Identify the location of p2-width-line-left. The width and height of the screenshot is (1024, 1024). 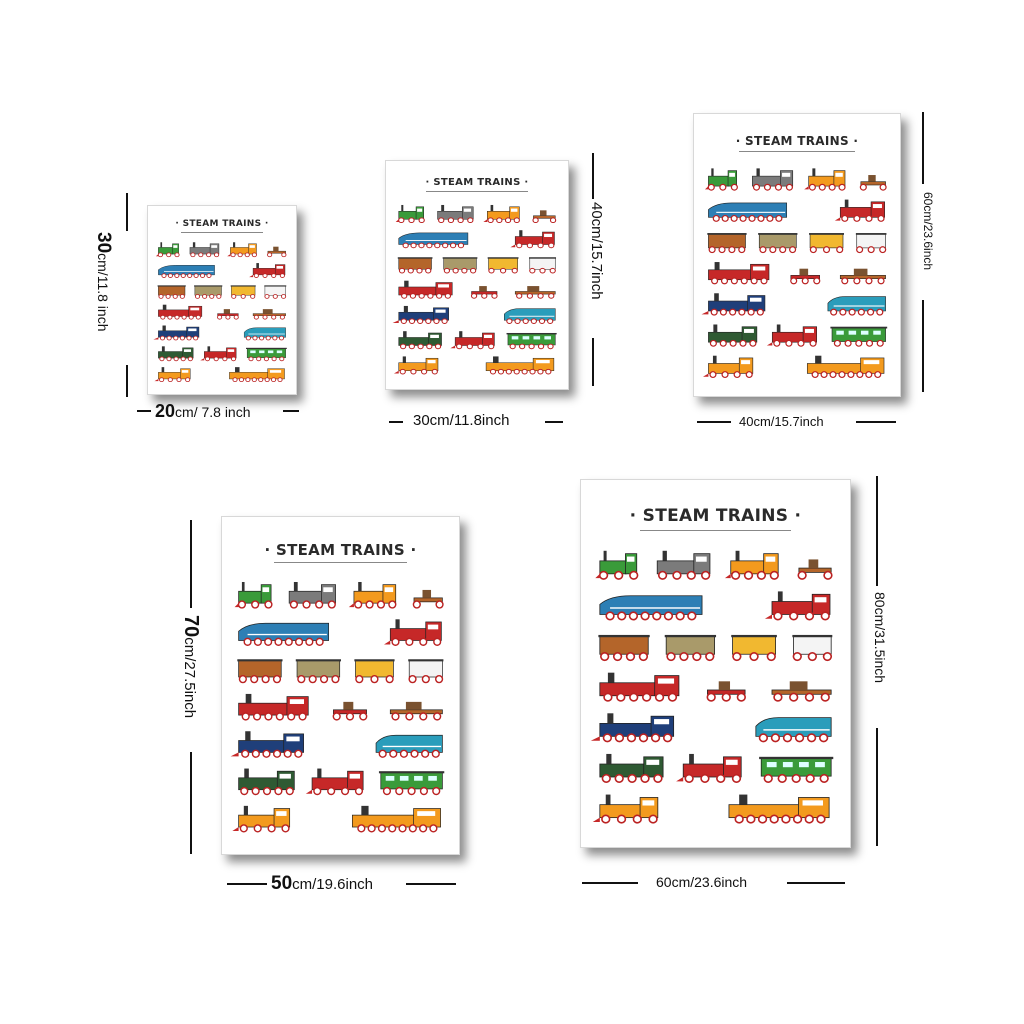
(396, 422).